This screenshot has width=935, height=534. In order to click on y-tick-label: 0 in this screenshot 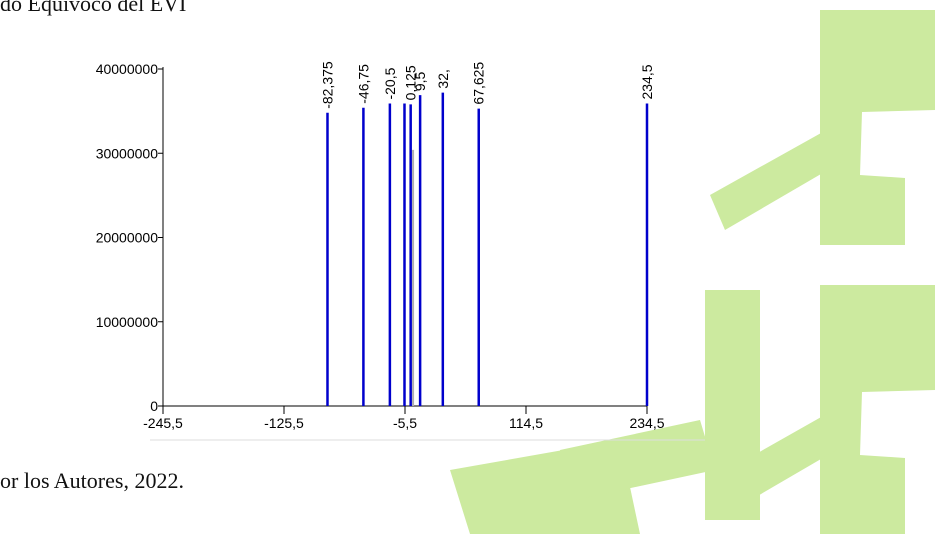, I will do `click(154, 406)`.